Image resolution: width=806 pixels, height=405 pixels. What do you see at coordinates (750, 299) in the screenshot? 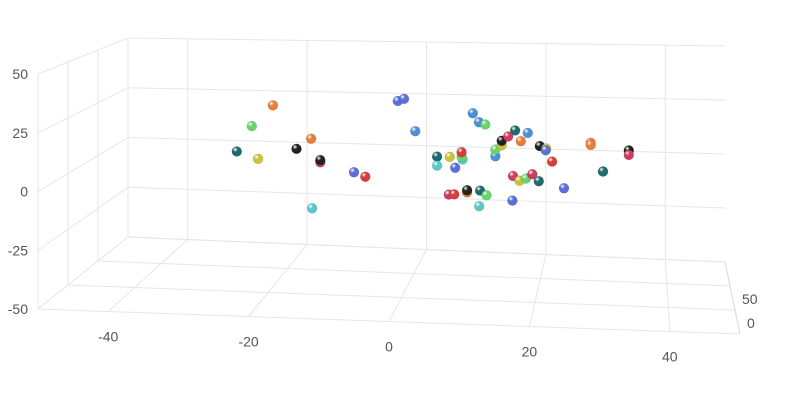
I see `z-tick-label: 50` at bounding box center [750, 299].